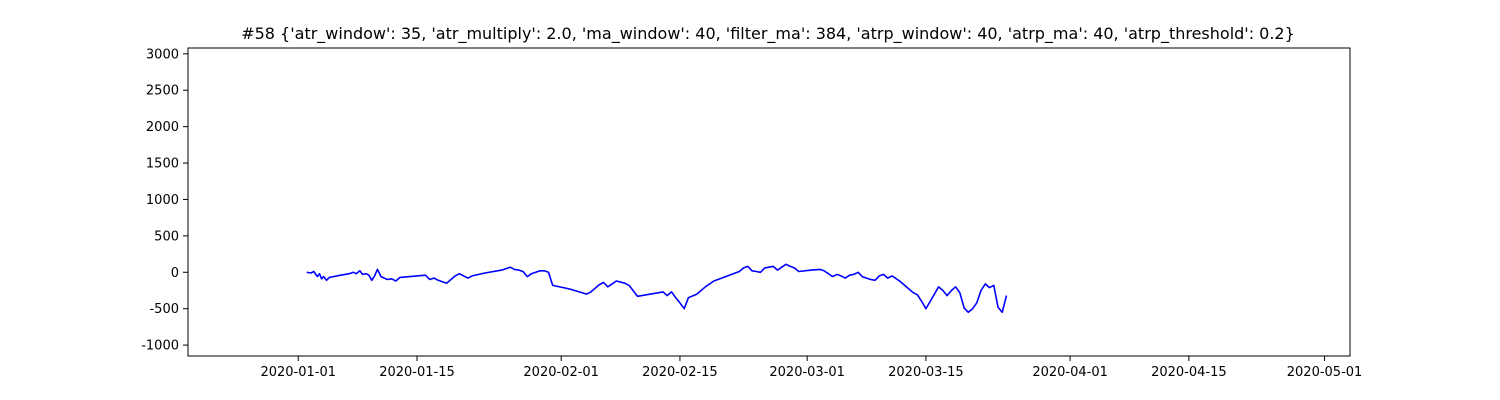 This screenshot has height=400, width=1500. What do you see at coordinates (807, 372) in the screenshot?
I see `x-tick-label: 2020-03-01` at bounding box center [807, 372].